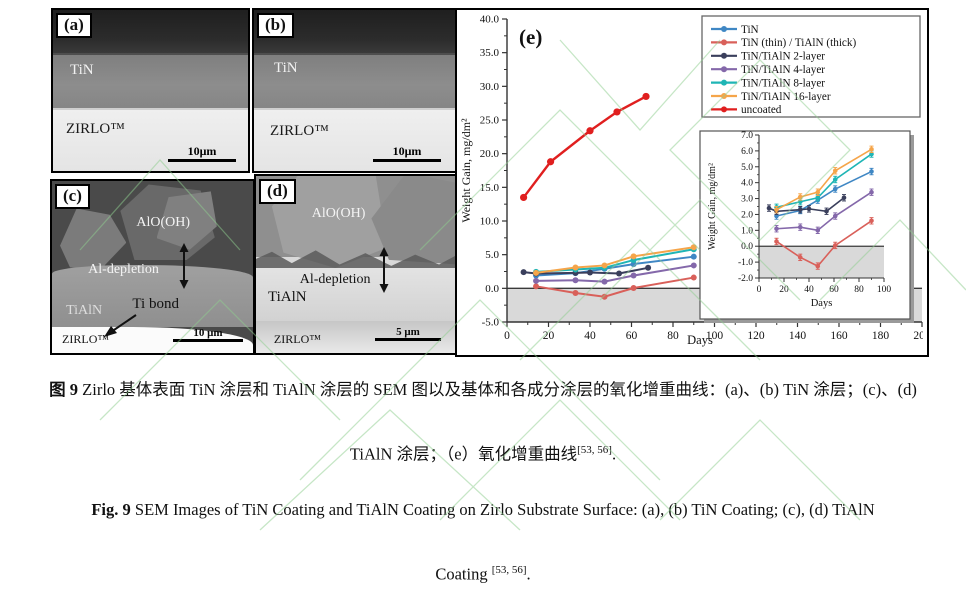  Describe the element at coordinates (490, 188) in the screenshot. I see `y-tick-label: 15.0` at that location.